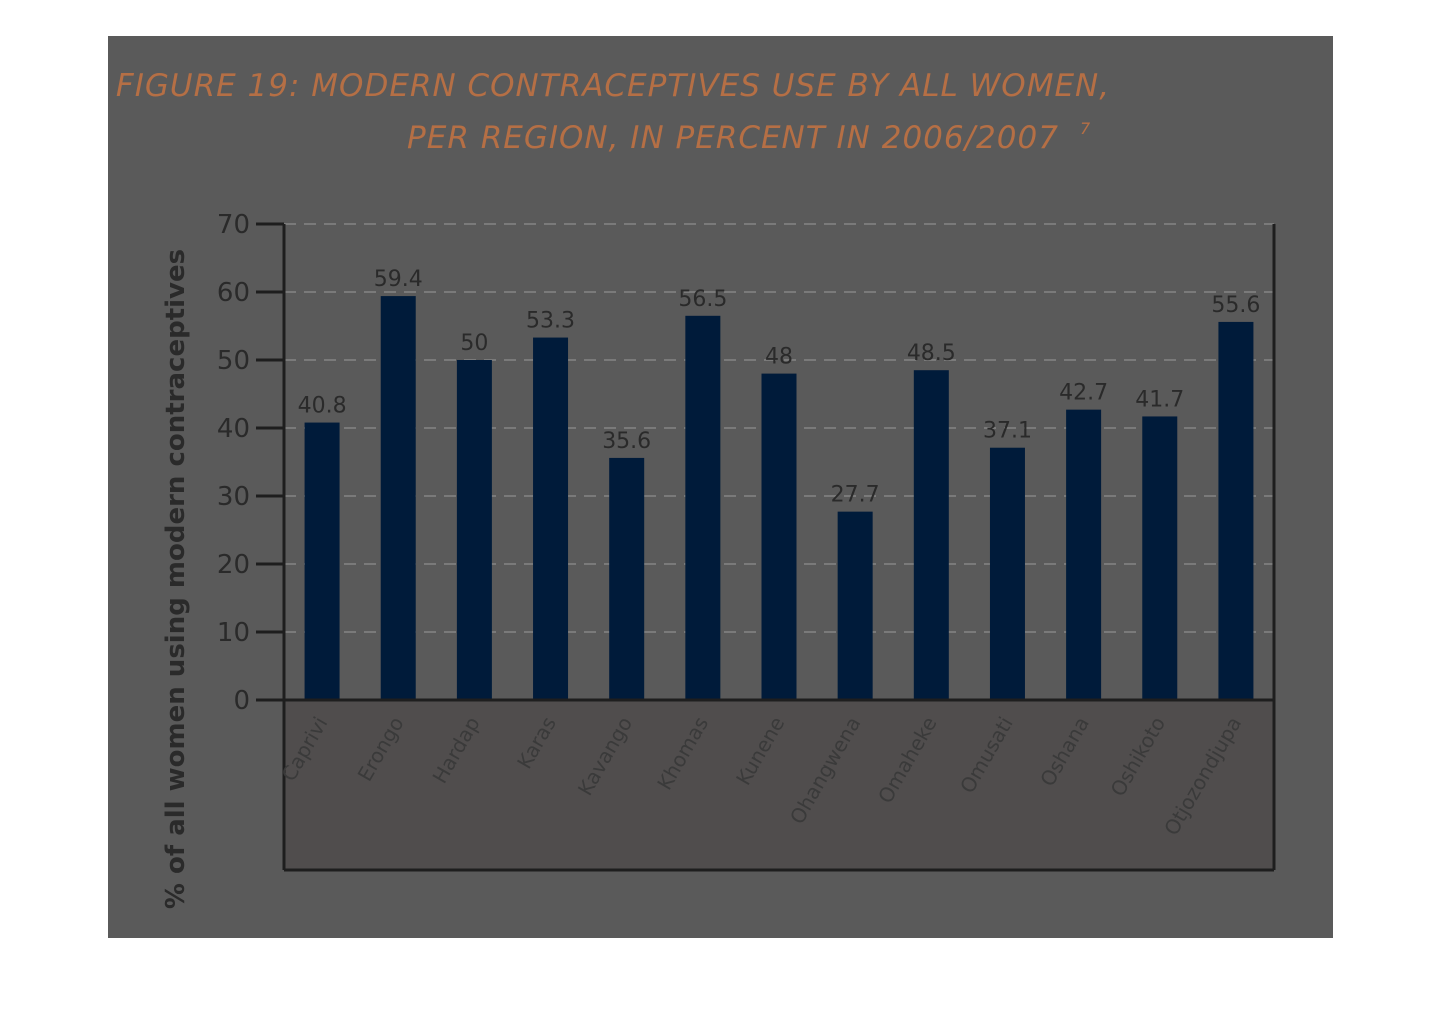 Image resolution: width=1442 pixels, height=1032 pixels. What do you see at coordinates (1085, 128) in the screenshot?
I see `chart-title-superscript: 7` at bounding box center [1085, 128].